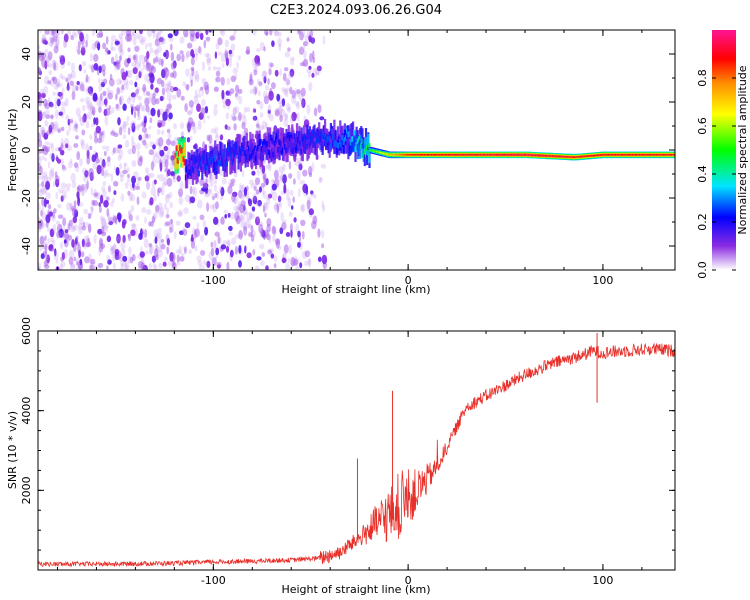 This screenshot has height=600, width=750. I want to click on x-tick-label: 0, so click(408, 280).